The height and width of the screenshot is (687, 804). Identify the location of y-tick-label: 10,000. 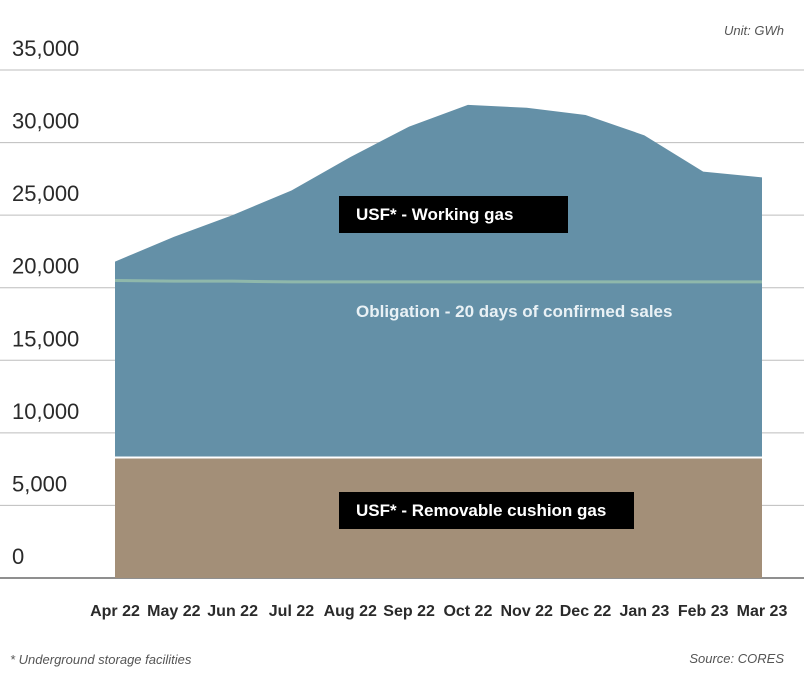
(45, 411).